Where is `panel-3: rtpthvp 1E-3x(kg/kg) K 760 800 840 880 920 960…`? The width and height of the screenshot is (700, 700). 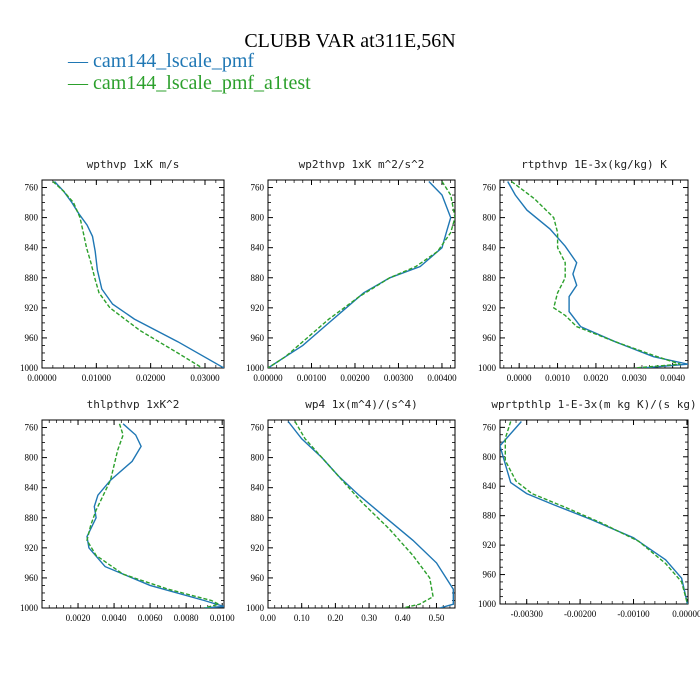 panel-3: rtpthvp 1E-3x(kg/kg) K 760 800 840 880 920 960… is located at coordinates (583, 270).